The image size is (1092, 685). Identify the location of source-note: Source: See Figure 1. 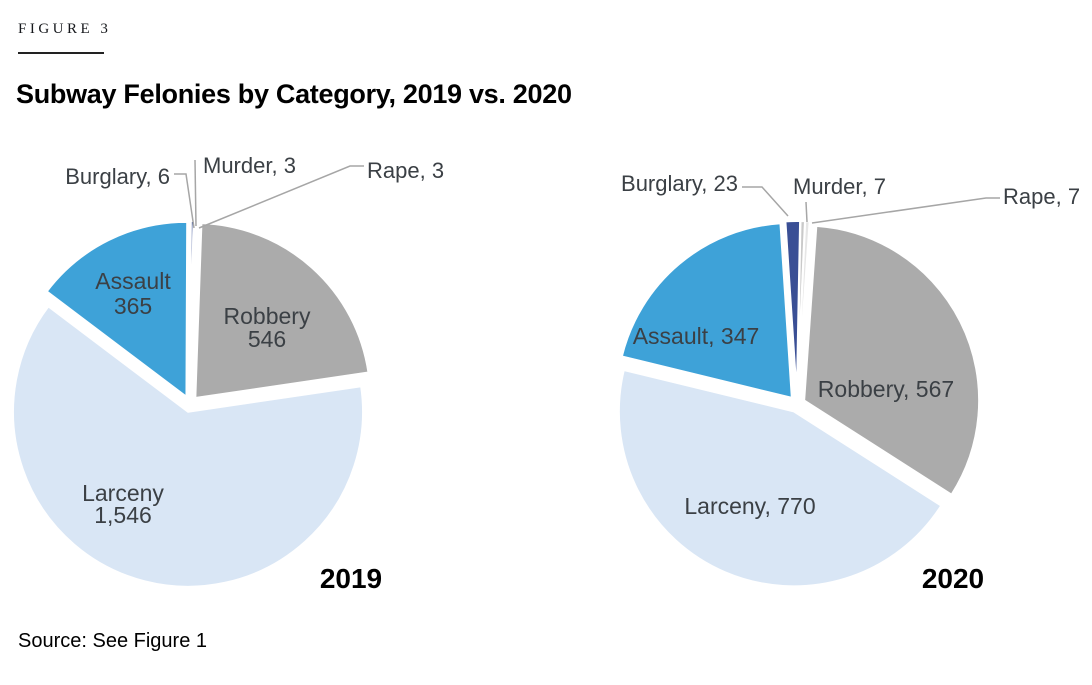
(112, 641).